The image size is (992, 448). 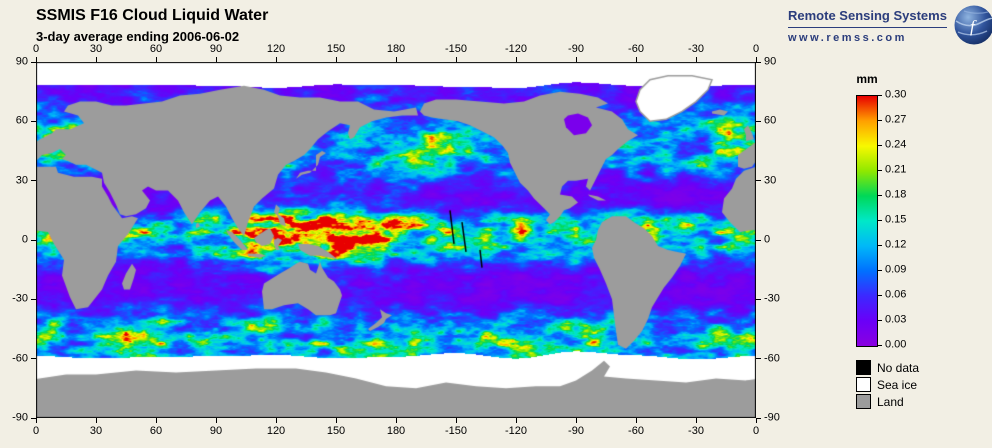 I want to click on lat-tick-label-right: 30, so click(x=770, y=180).